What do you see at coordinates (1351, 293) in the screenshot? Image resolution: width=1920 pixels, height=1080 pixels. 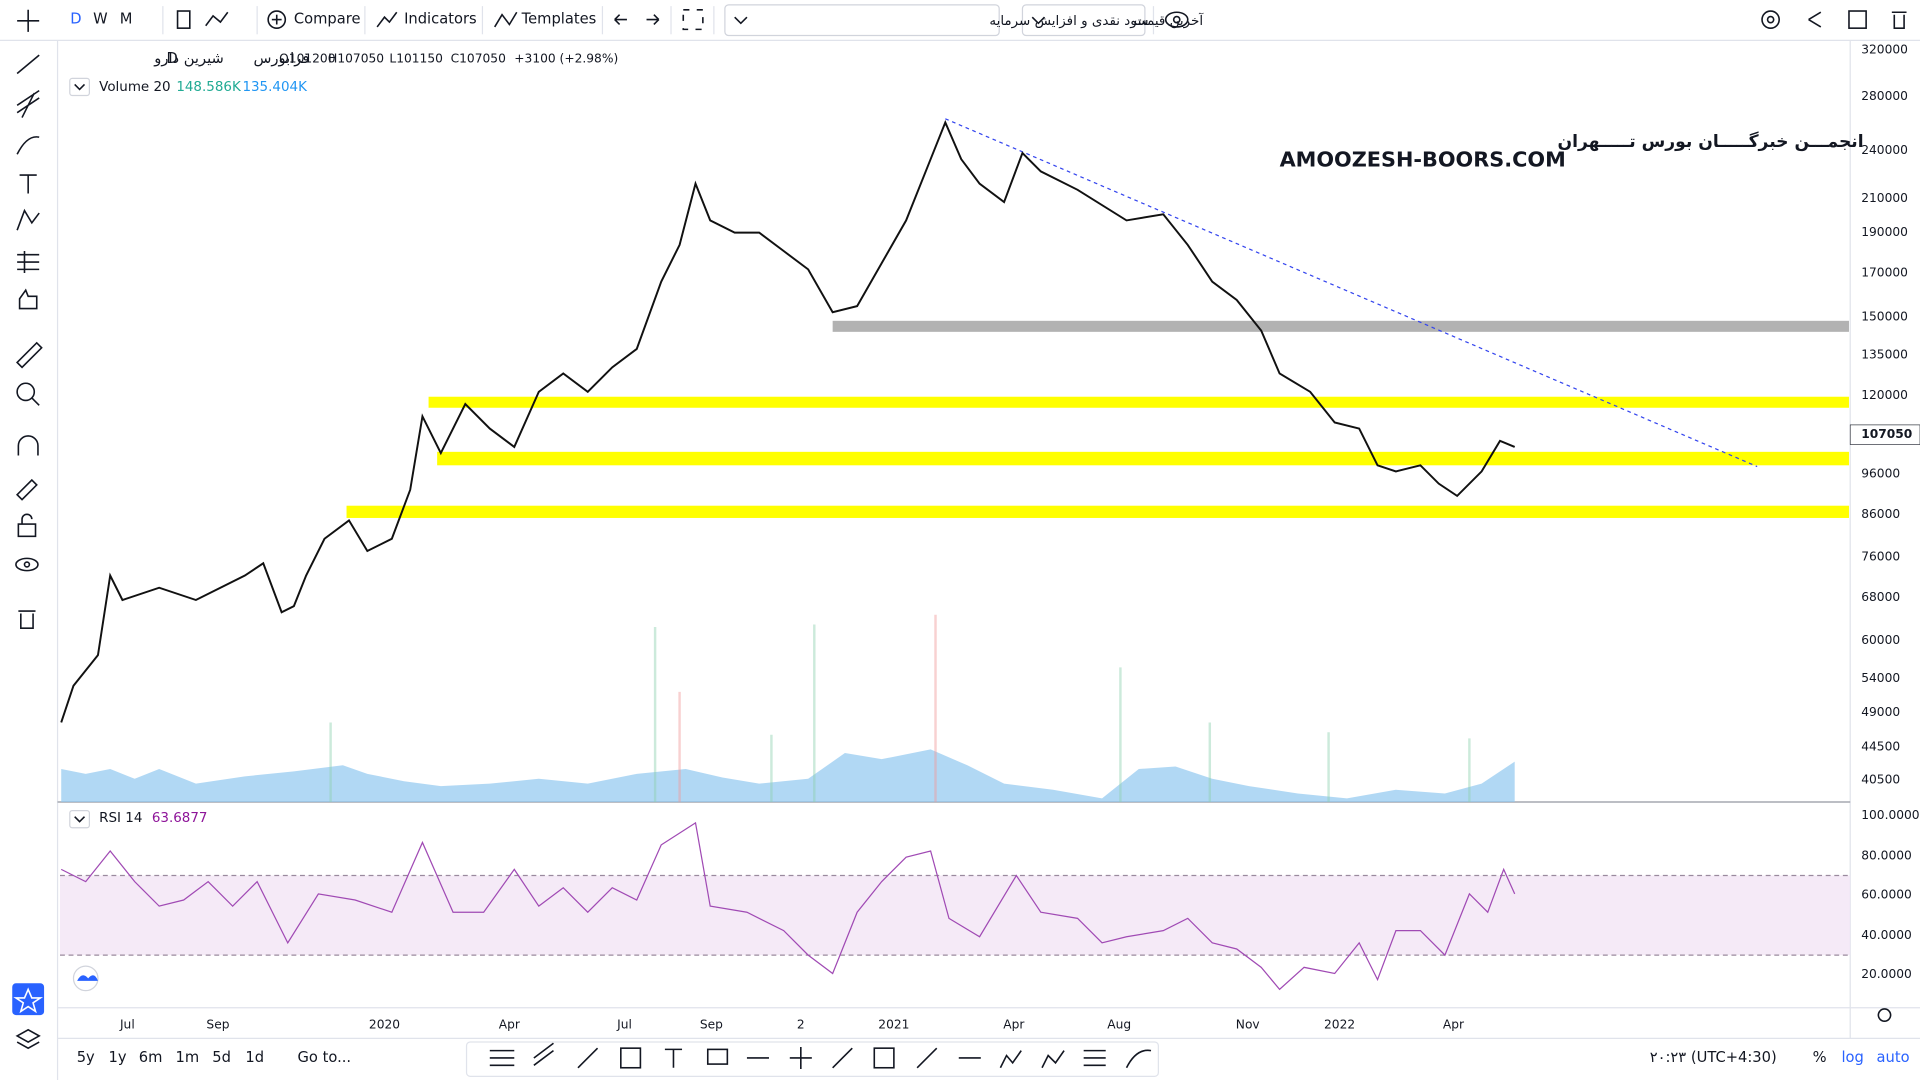 I see `trend-line` at bounding box center [1351, 293].